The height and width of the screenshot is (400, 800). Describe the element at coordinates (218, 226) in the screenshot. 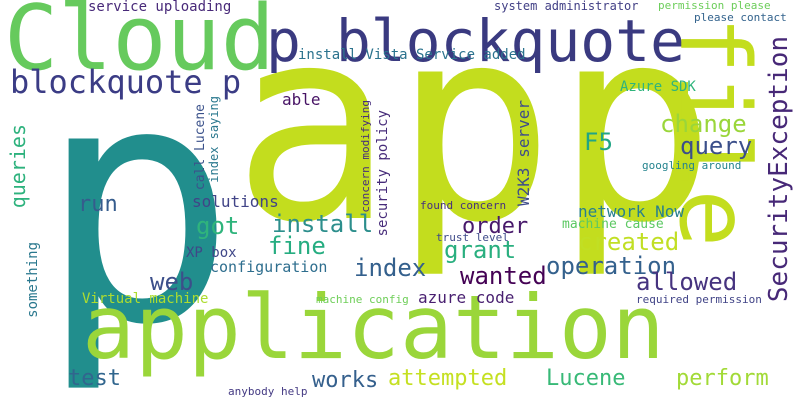

I see `word-got: got` at that location.